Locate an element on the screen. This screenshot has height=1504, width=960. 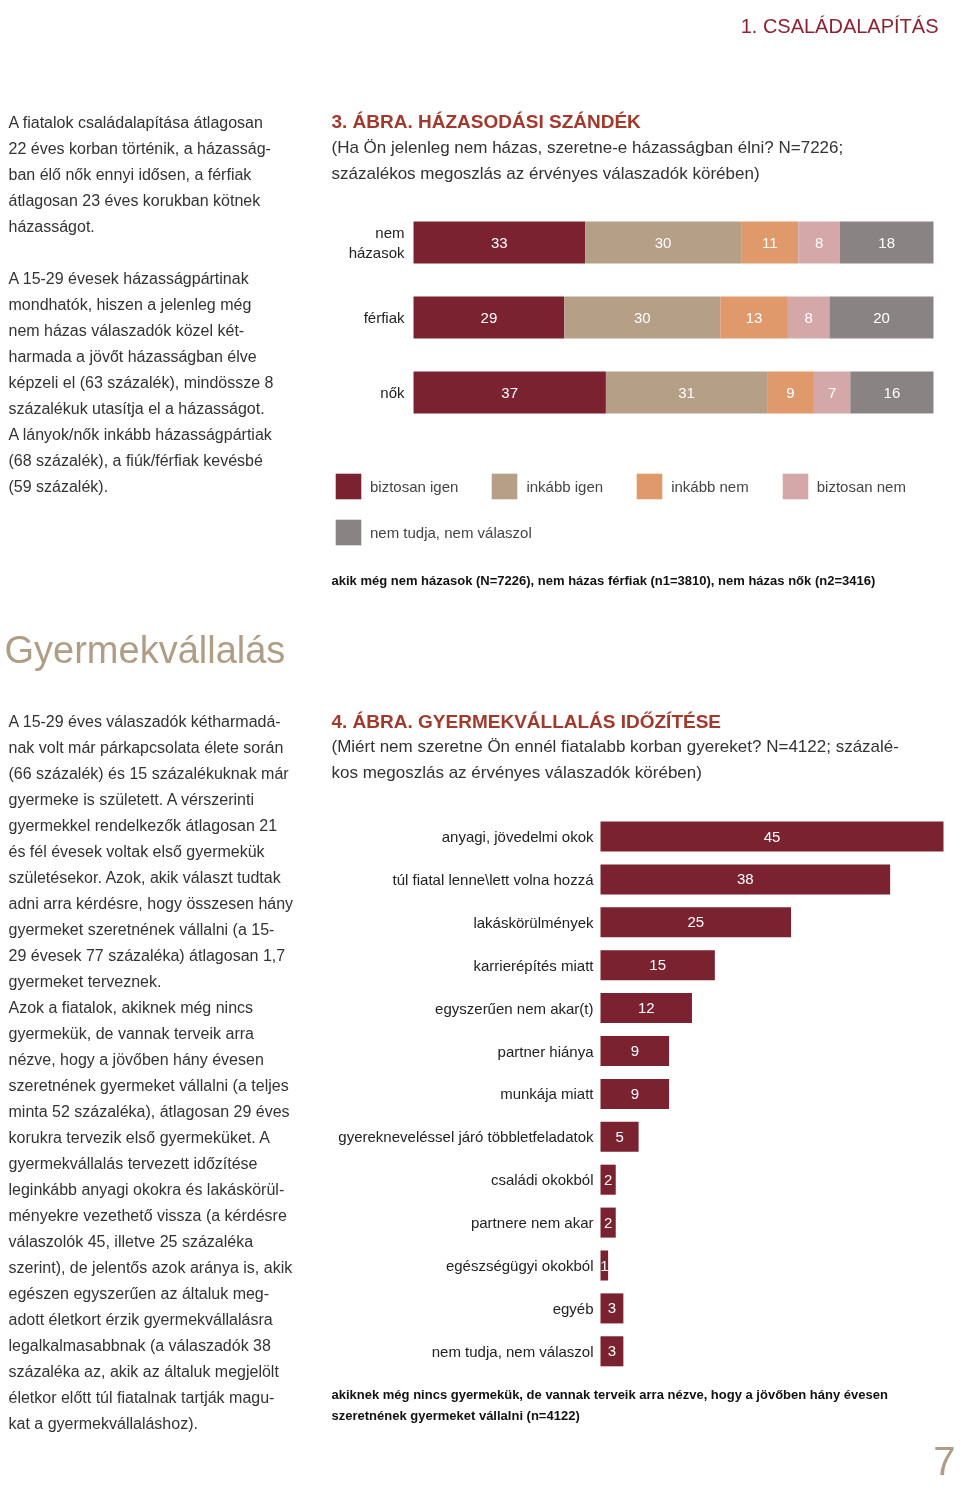
y-tick-label: nem tudja, nem válaszol is located at coordinates (512, 1351).